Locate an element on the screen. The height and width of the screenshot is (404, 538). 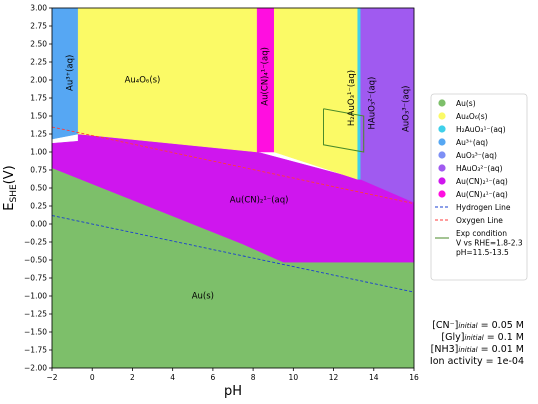
y-tick-label: −1.00 is located at coordinates (35, 296).